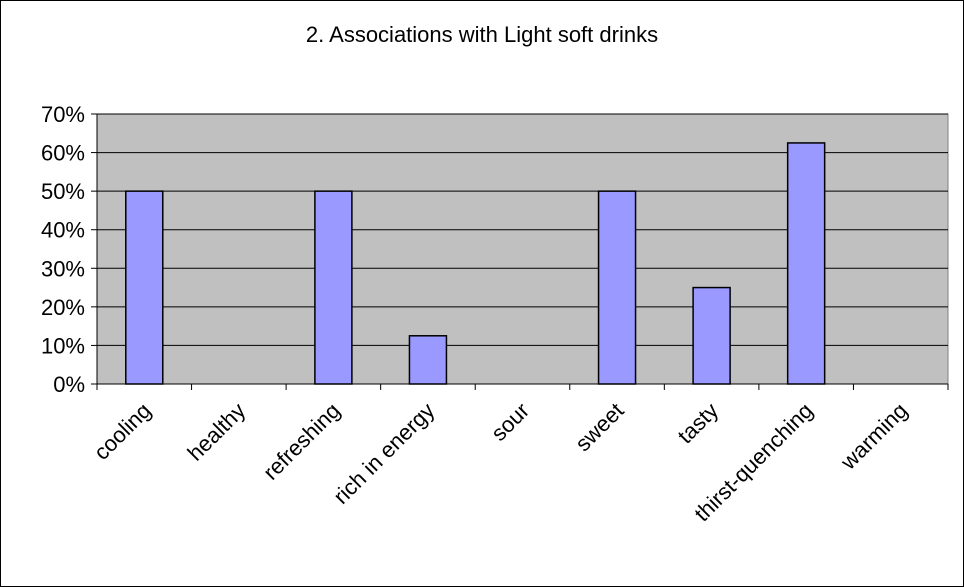 This screenshot has height=587, width=964. Describe the element at coordinates (63, 153) in the screenshot. I see `y-tick-label: 60%` at that location.